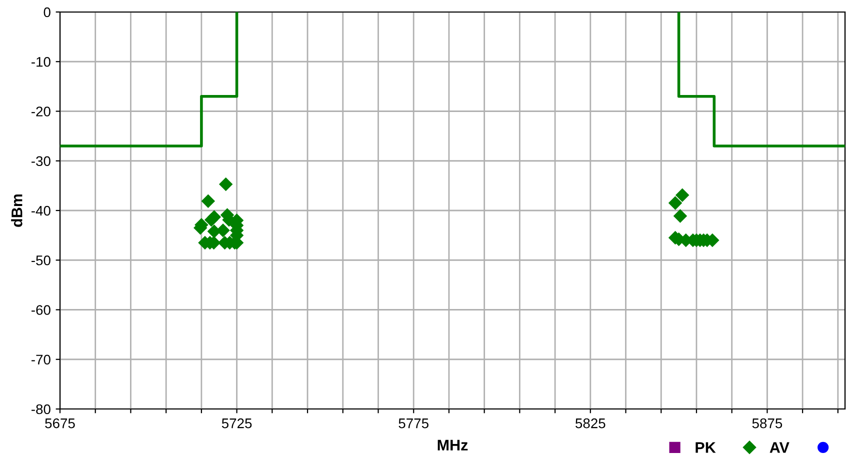 Image resolution: width=846 pixels, height=459 pixels. What do you see at coordinates (591, 423) in the screenshot?
I see `x-tick-label: 5825` at bounding box center [591, 423].